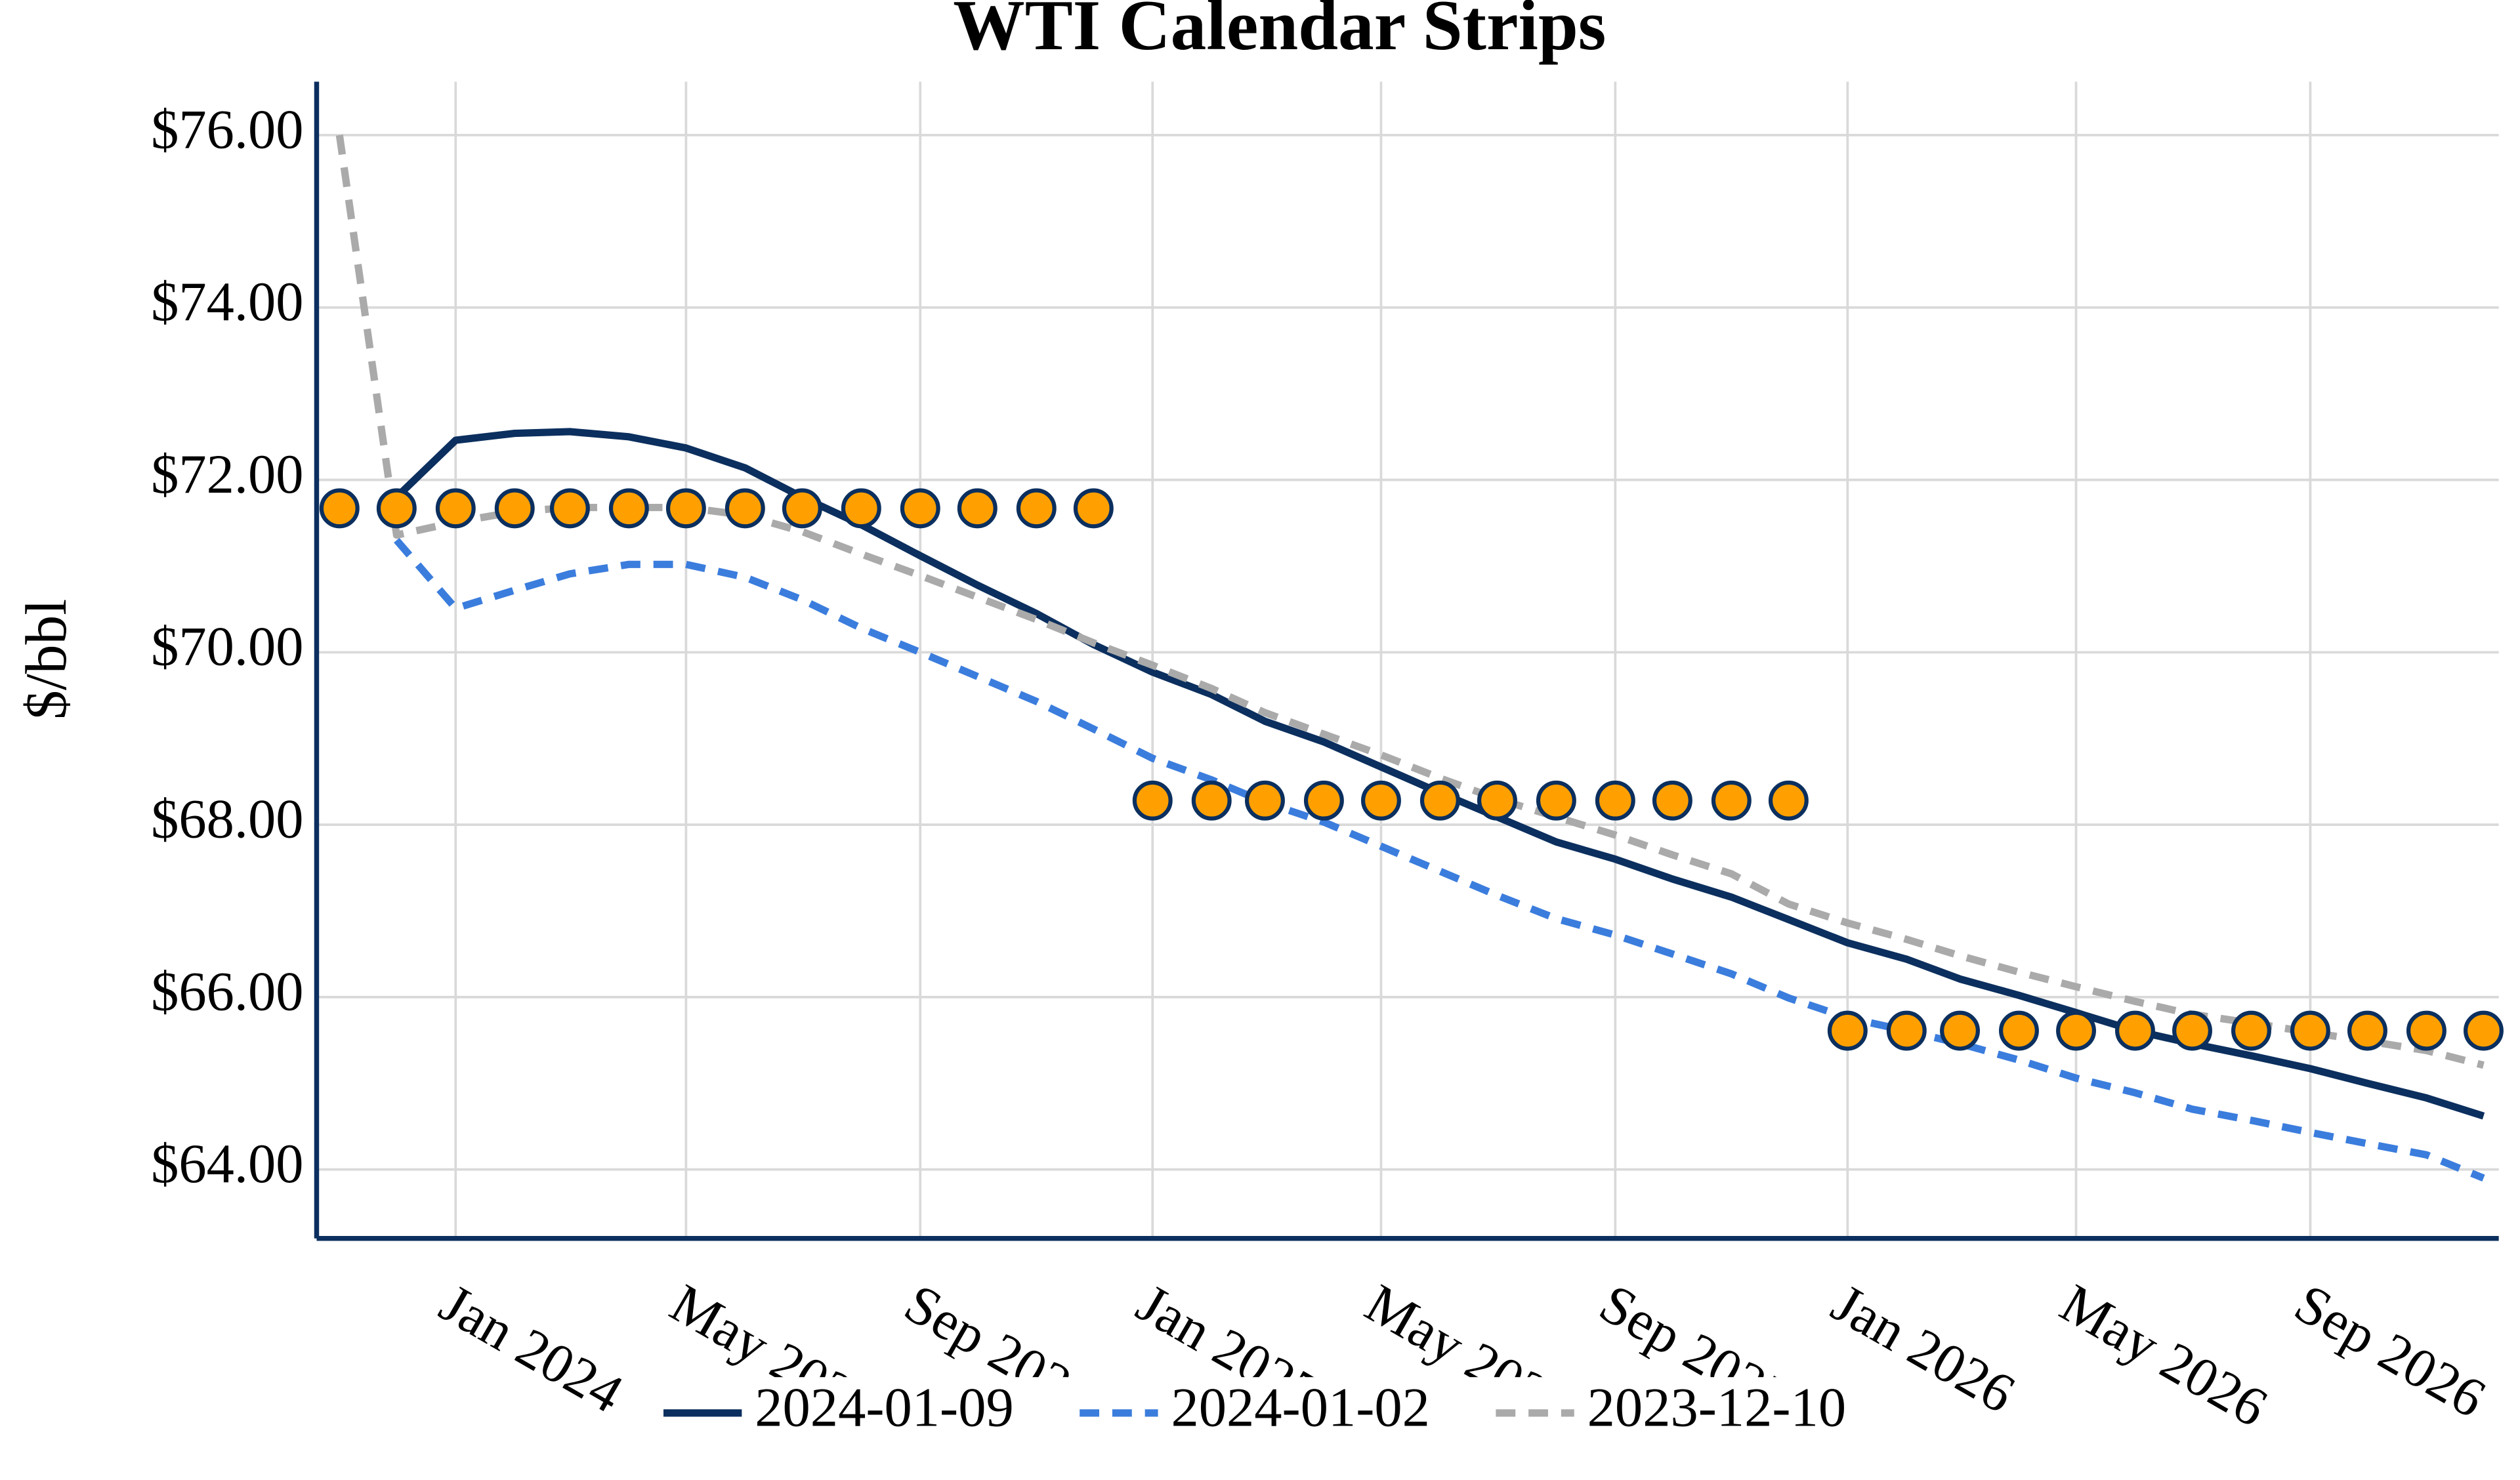  Describe the element at coordinates (227, 819) in the screenshot. I see `y-tick-label: $68.00` at that location.